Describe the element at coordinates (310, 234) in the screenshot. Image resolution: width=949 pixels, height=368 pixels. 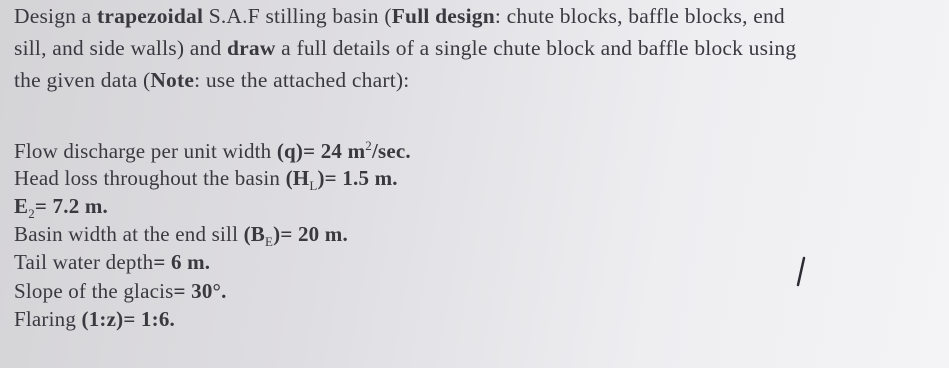
I see `text-run: )= 20 m.` at that location.